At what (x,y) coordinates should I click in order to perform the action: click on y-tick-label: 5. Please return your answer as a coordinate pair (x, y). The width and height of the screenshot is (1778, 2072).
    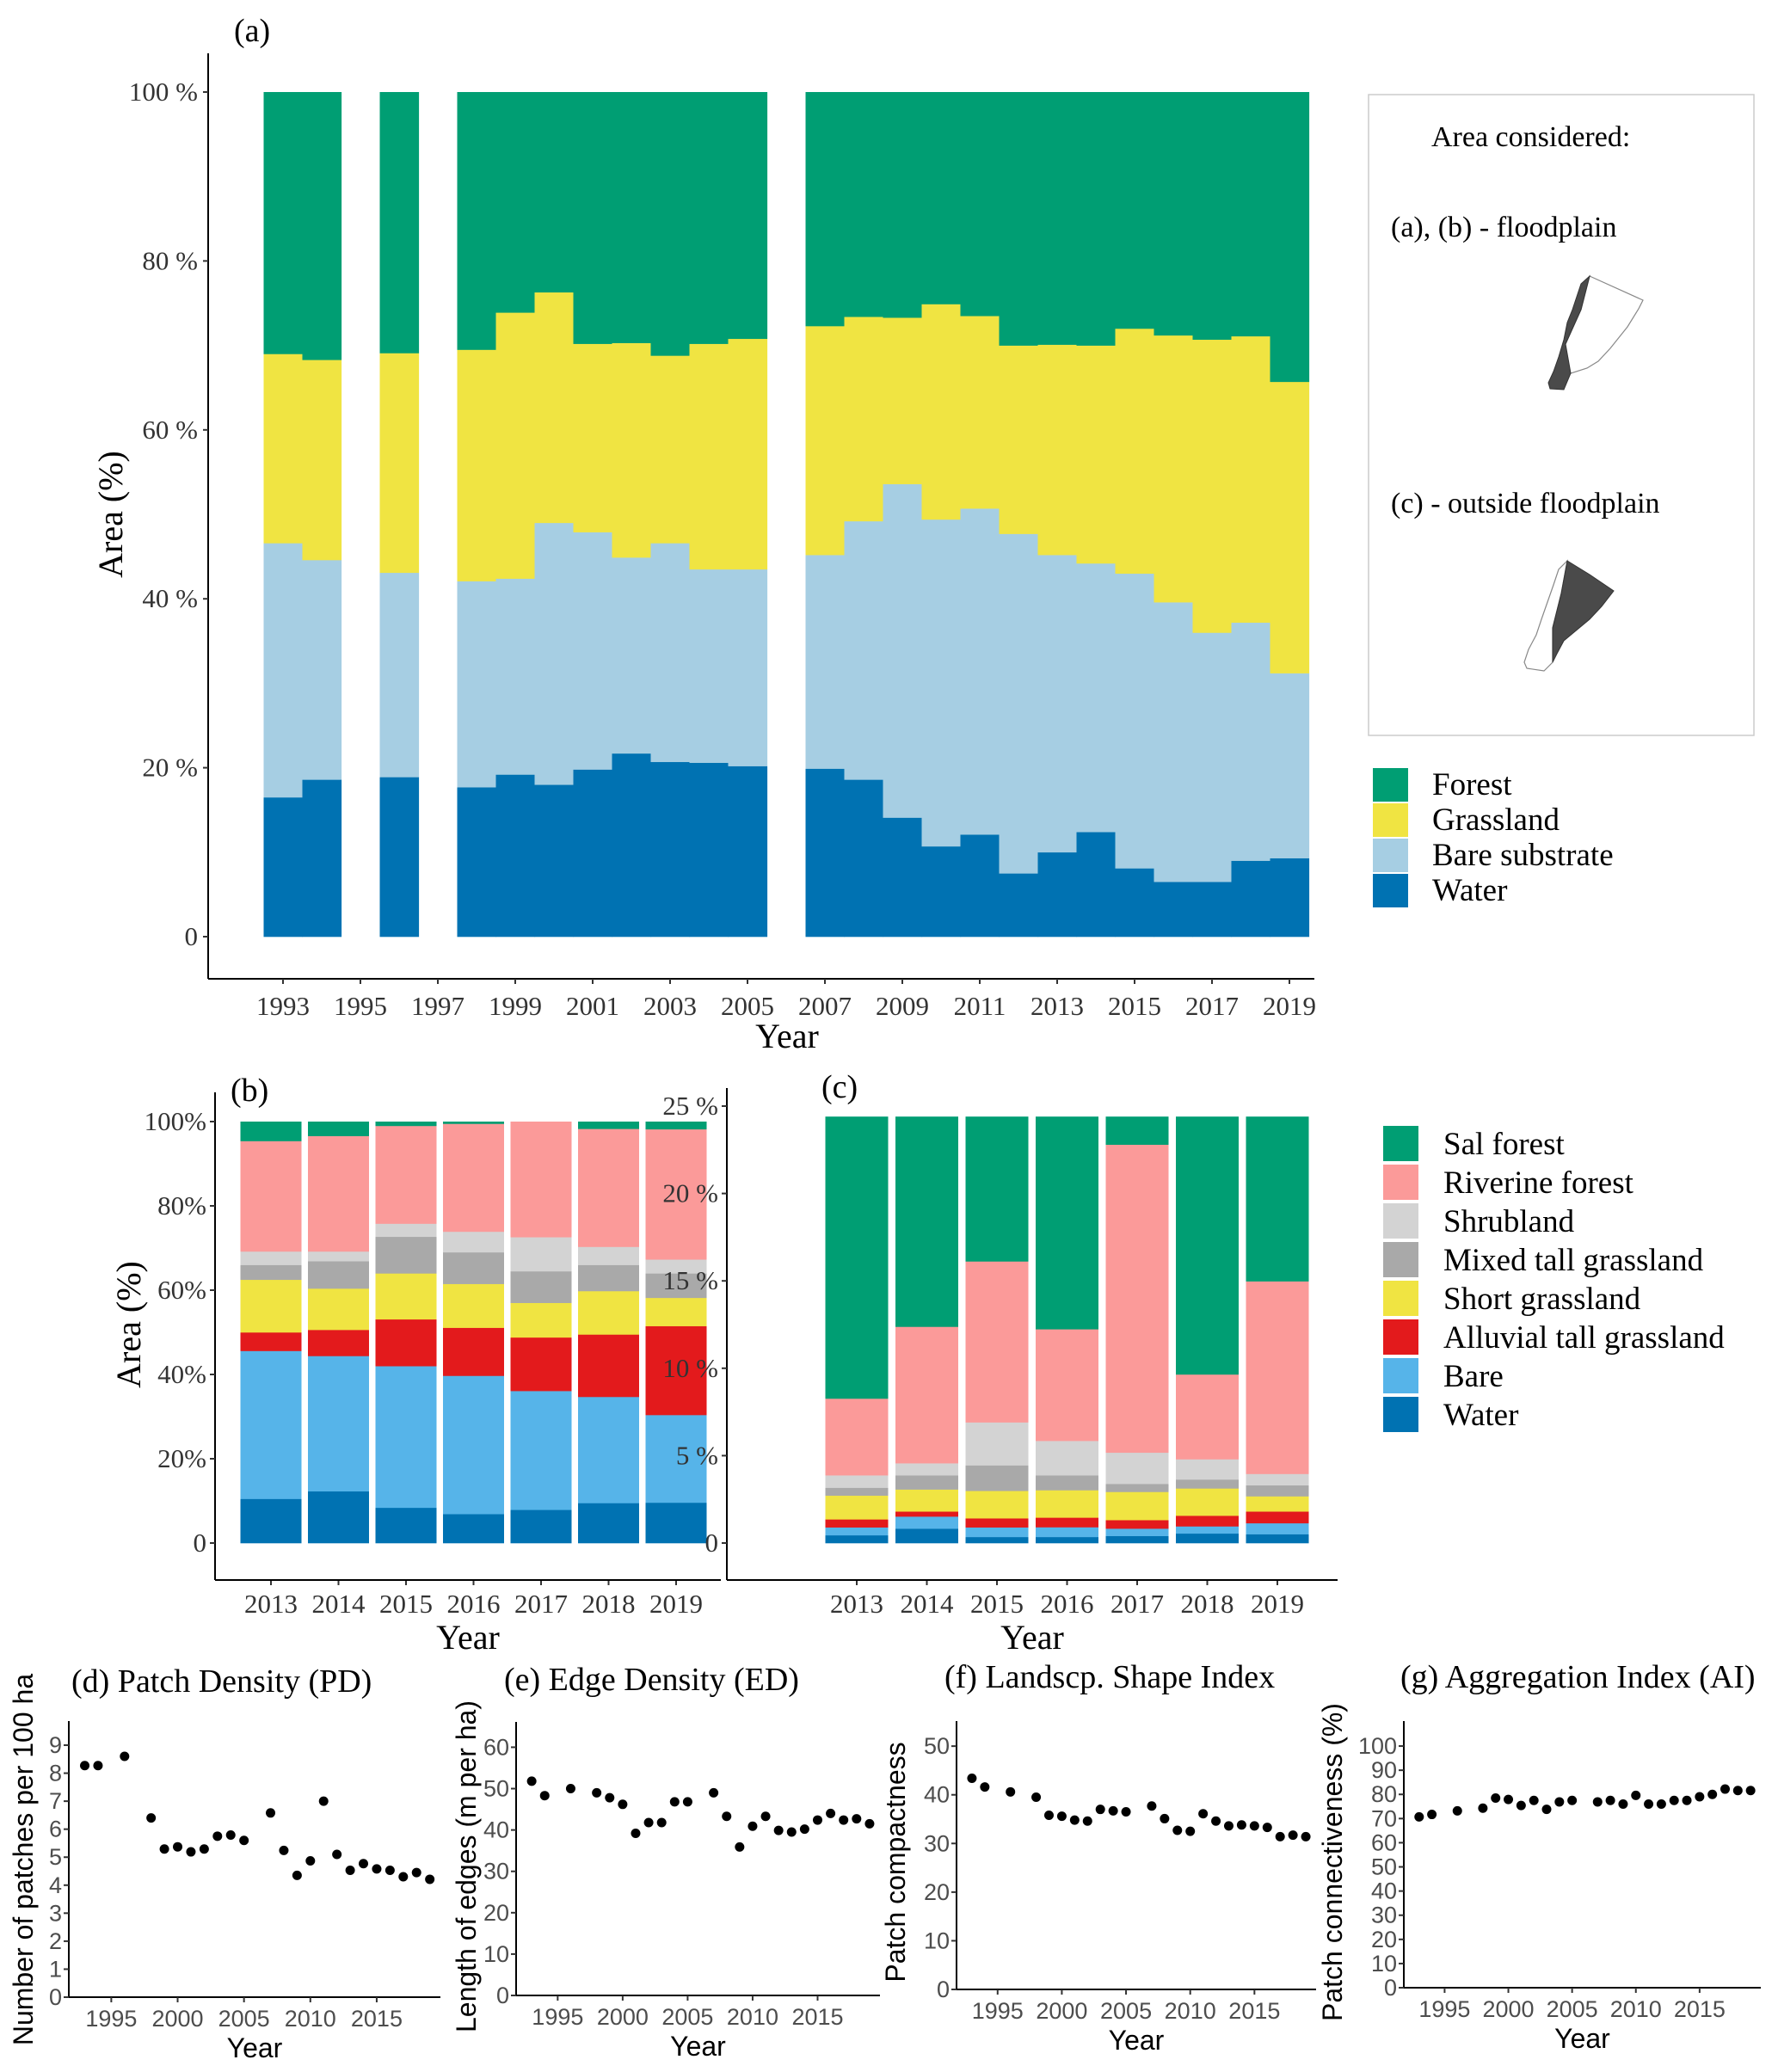
    Looking at the image, I should click on (55, 1857).